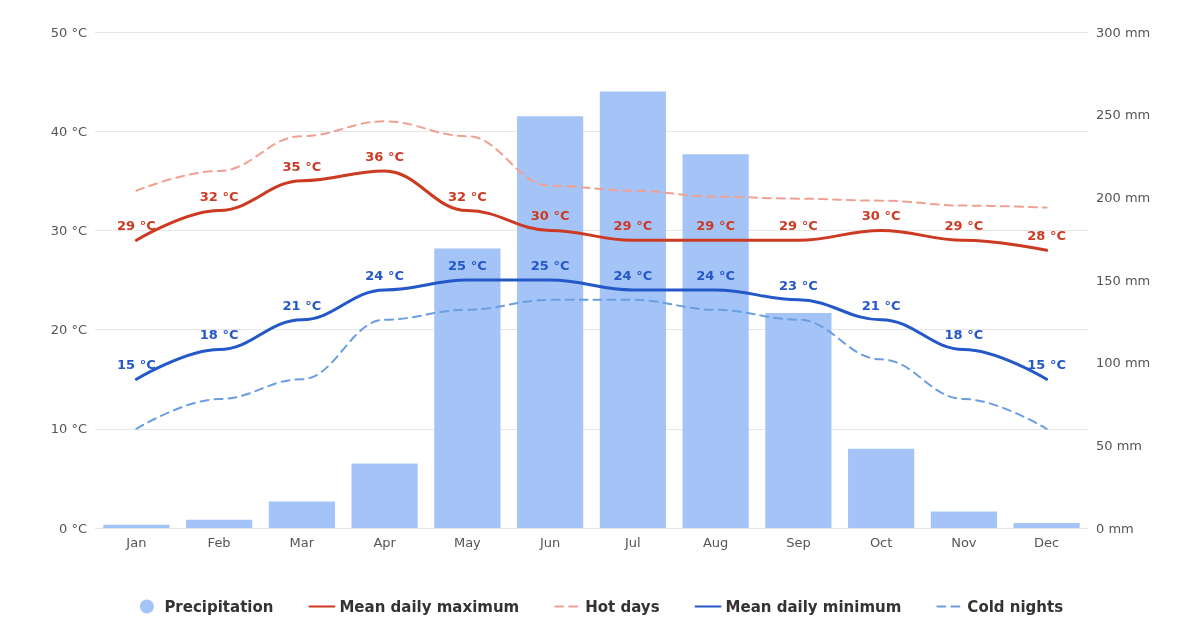 This screenshot has width=1203, height=619. I want to click on y-tick-label: 30 °C, so click(68, 230).